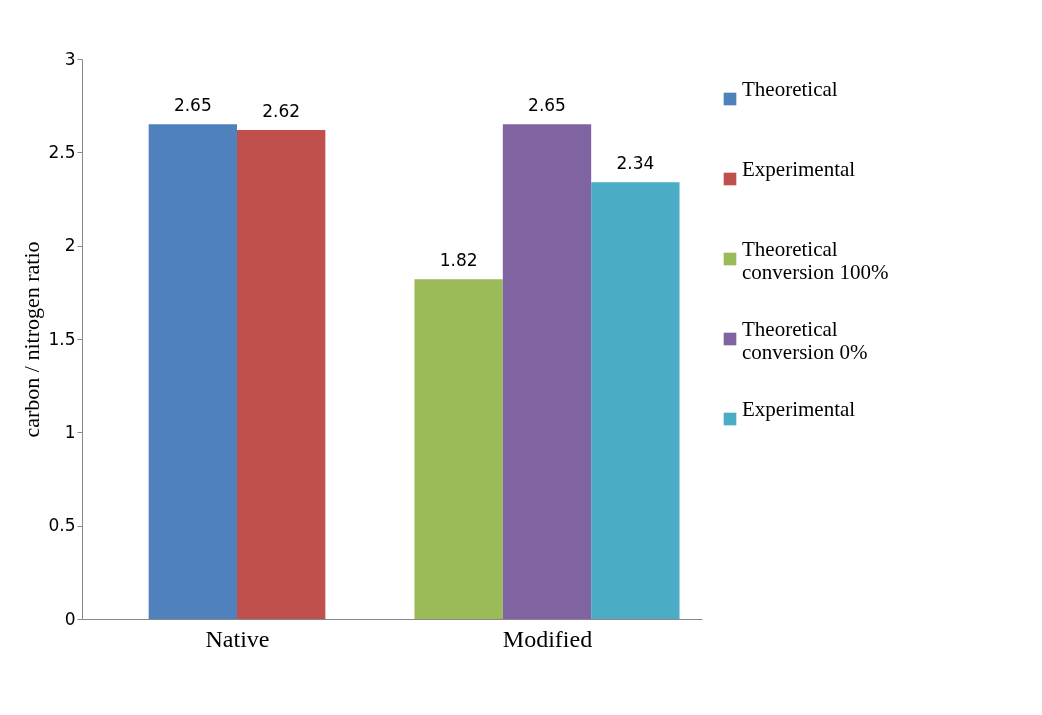 The width and height of the screenshot is (1042, 715). Describe the element at coordinates (815, 260) in the screenshot. I see `legend-label: Theoretical conversion 100%` at that location.